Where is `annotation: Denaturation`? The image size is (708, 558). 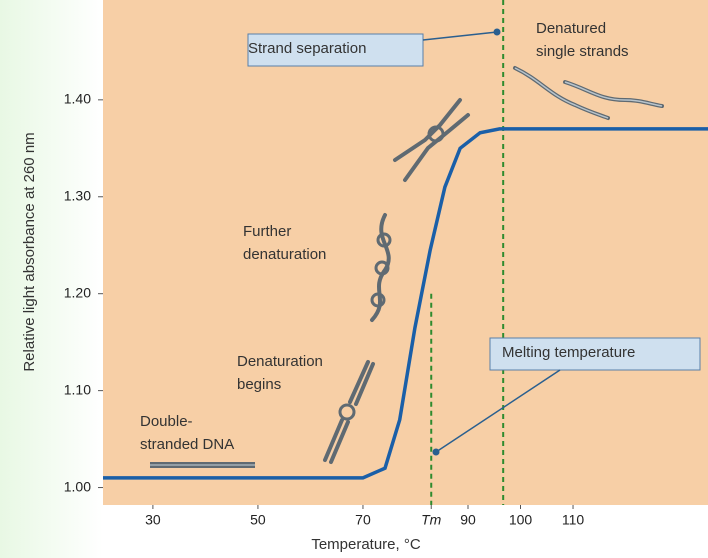 annotation: Denaturation is located at coordinates (280, 361).